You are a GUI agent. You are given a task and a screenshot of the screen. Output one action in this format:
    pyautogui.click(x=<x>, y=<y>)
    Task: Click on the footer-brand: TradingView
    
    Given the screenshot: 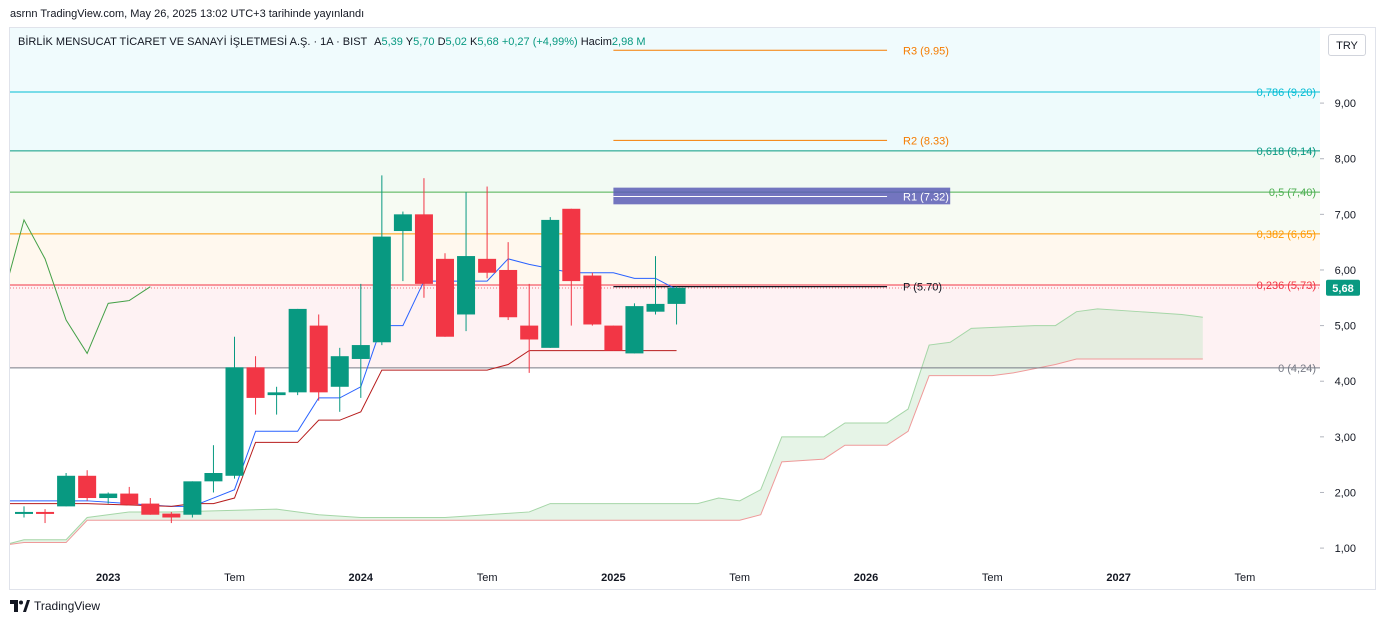 What is the action you would take?
    pyautogui.click(x=55, y=606)
    